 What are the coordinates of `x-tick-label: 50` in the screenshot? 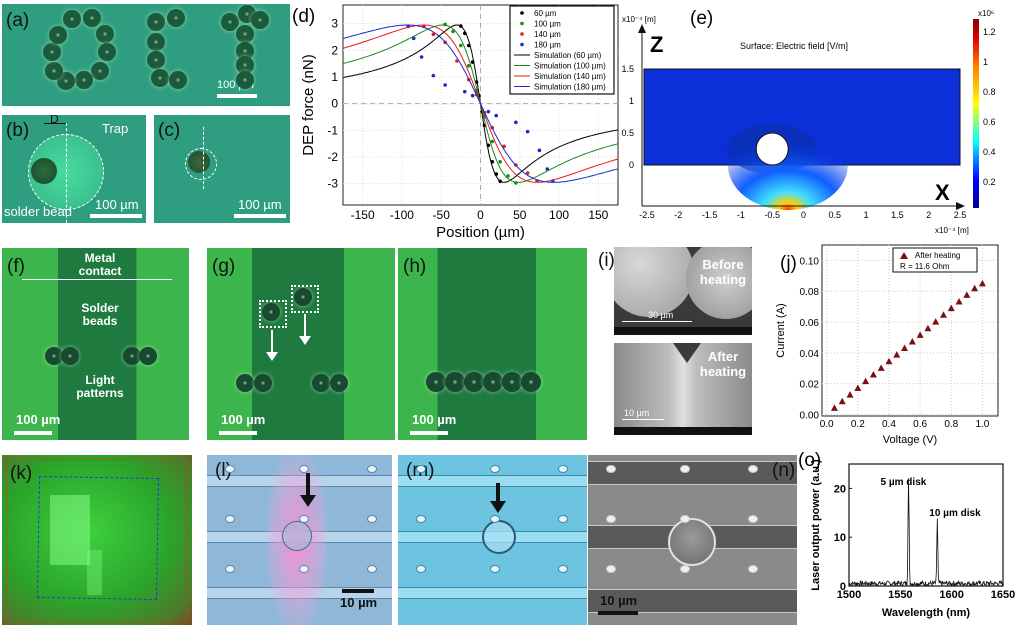 It's located at (520, 215).